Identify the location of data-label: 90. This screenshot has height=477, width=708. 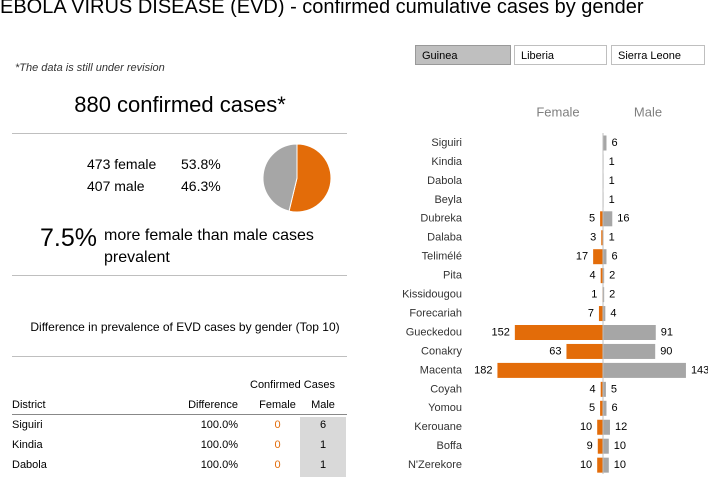
(666, 351).